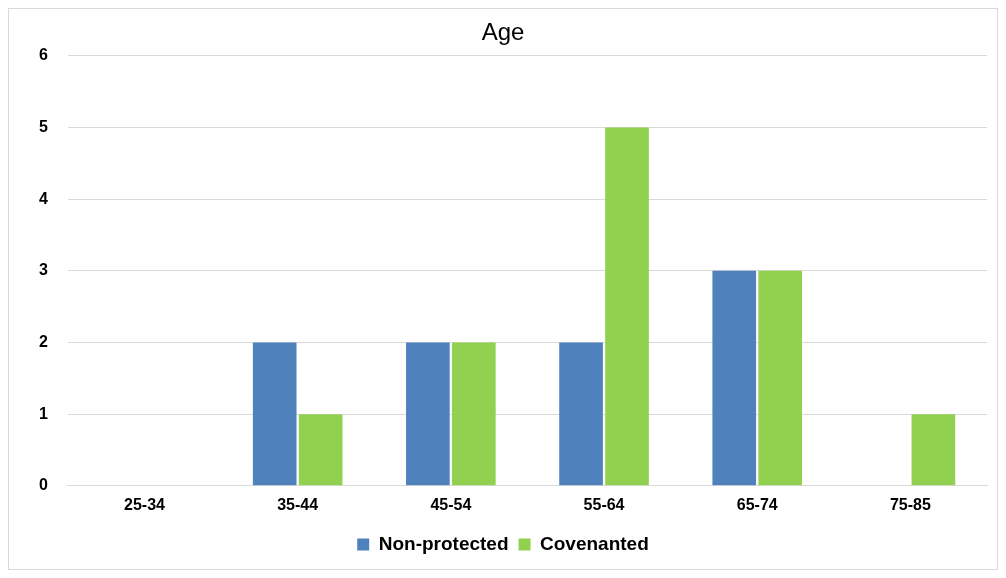 The width and height of the screenshot is (1006, 578). What do you see at coordinates (298, 504) in the screenshot?
I see `x-tick-label: 35-44` at bounding box center [298, 504].